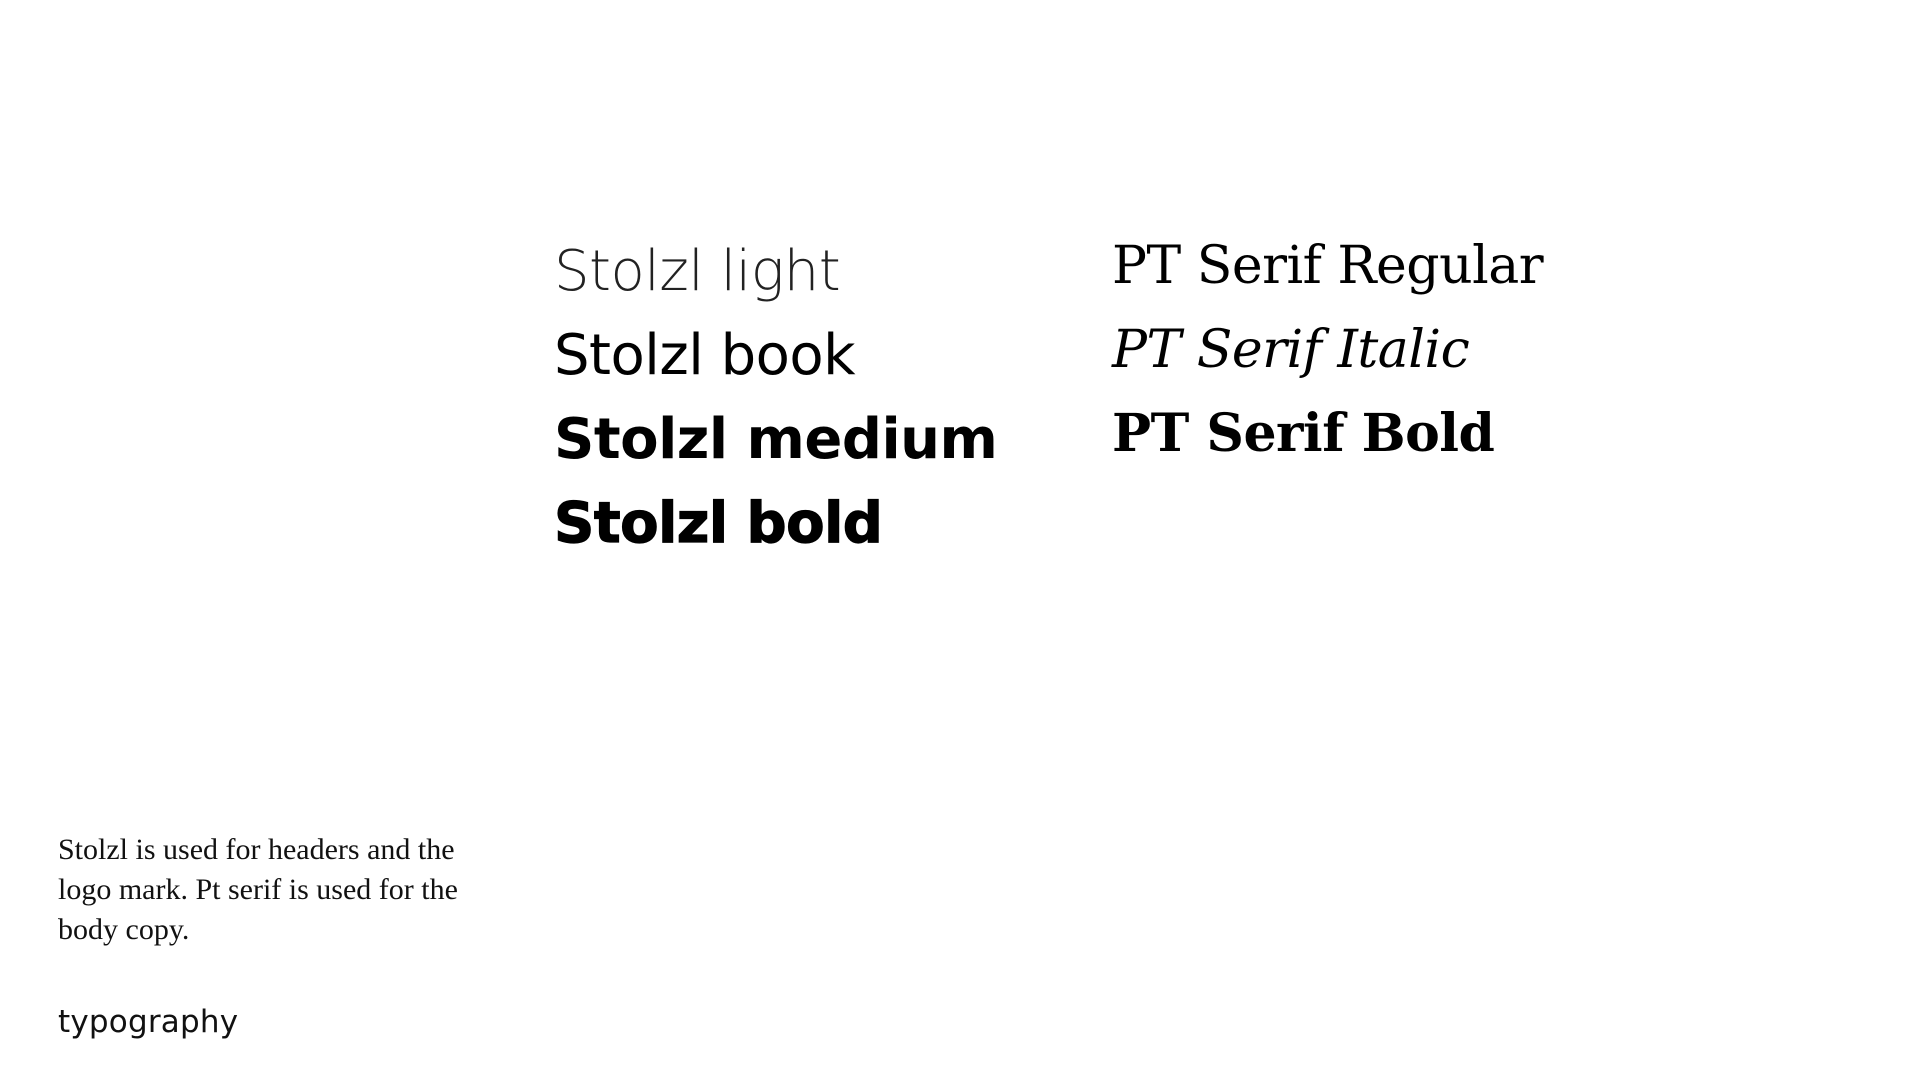 The height and width of the screenshot is (1080, 1920). Describe the element at coordinates (148, 1022) in the screenshot. I see `section-label: typography` at that location.